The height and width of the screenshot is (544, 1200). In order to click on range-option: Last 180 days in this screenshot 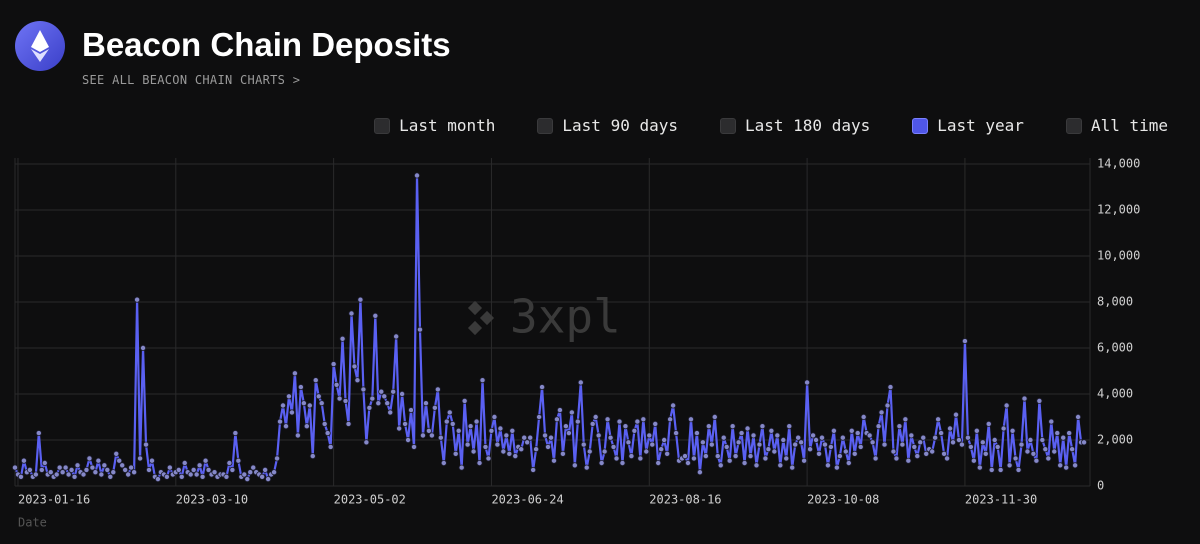, I will do `click(795, 125)`.